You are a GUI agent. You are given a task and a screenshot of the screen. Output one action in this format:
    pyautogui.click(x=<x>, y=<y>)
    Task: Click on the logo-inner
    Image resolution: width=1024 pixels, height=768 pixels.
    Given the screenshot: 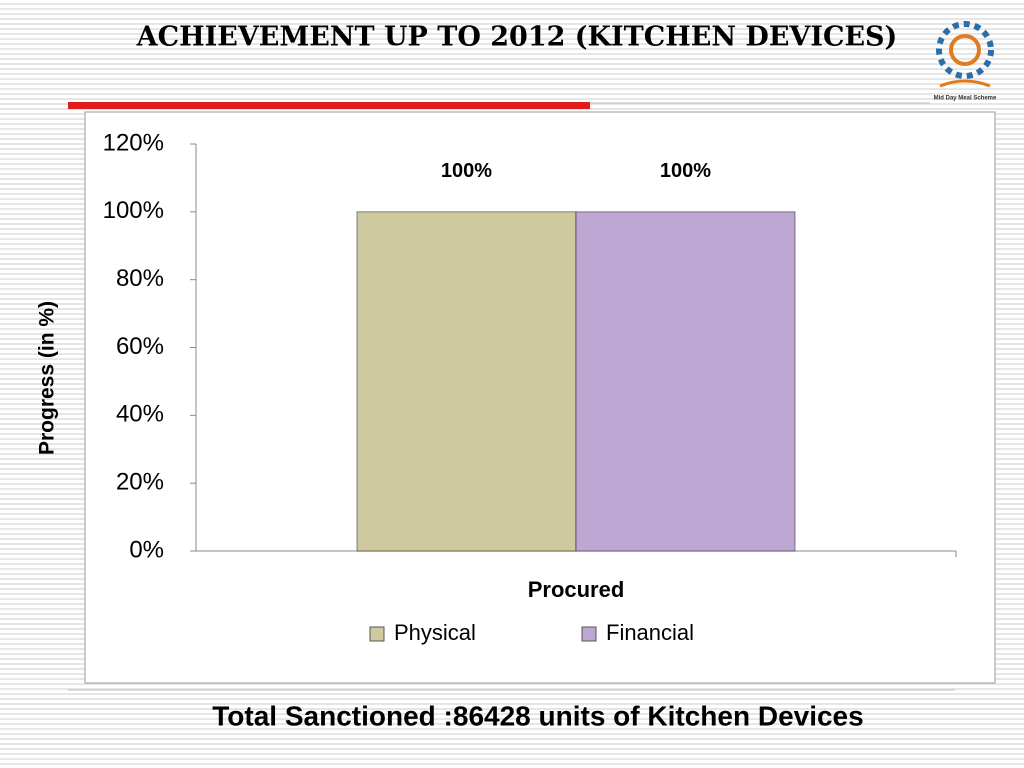 What is the action you would take?
    pyautogui.click(x=965, y=50)
    